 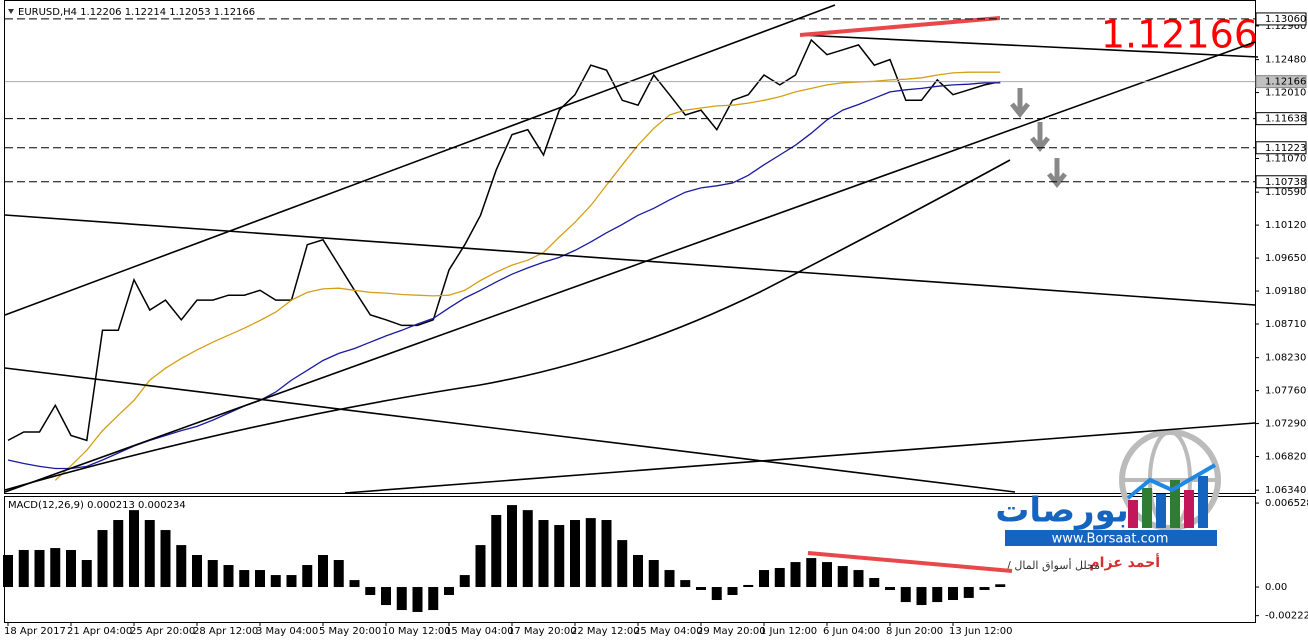 What do you see at coordinates (35, 631) in the screenshot?
I see `x-tick-label: 18 Apr 2017` at bounding box center [35, 631].